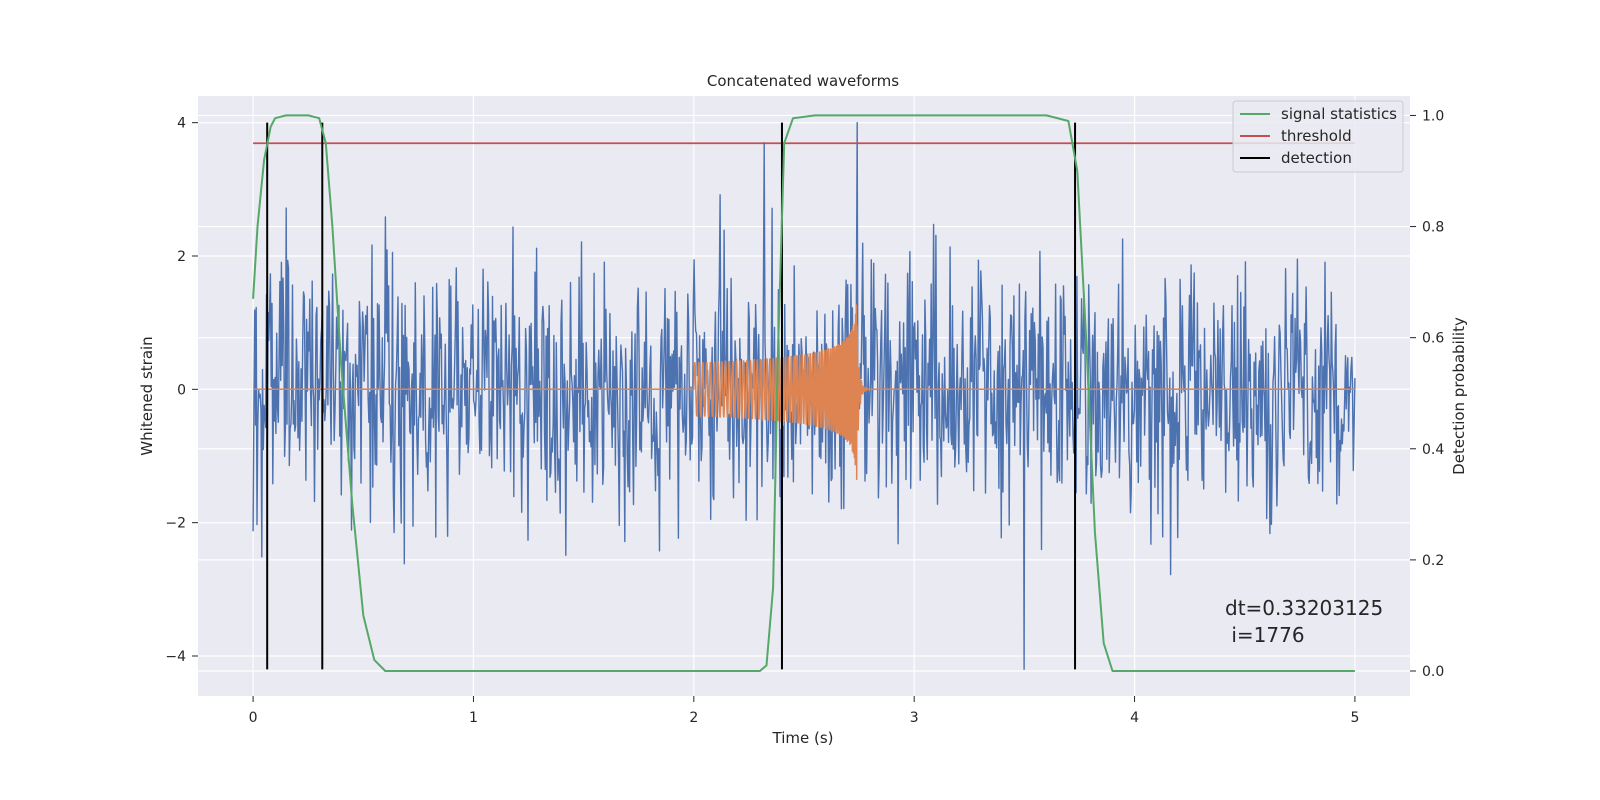  I want to click on y-tick-label: −4, so click(175, 657).